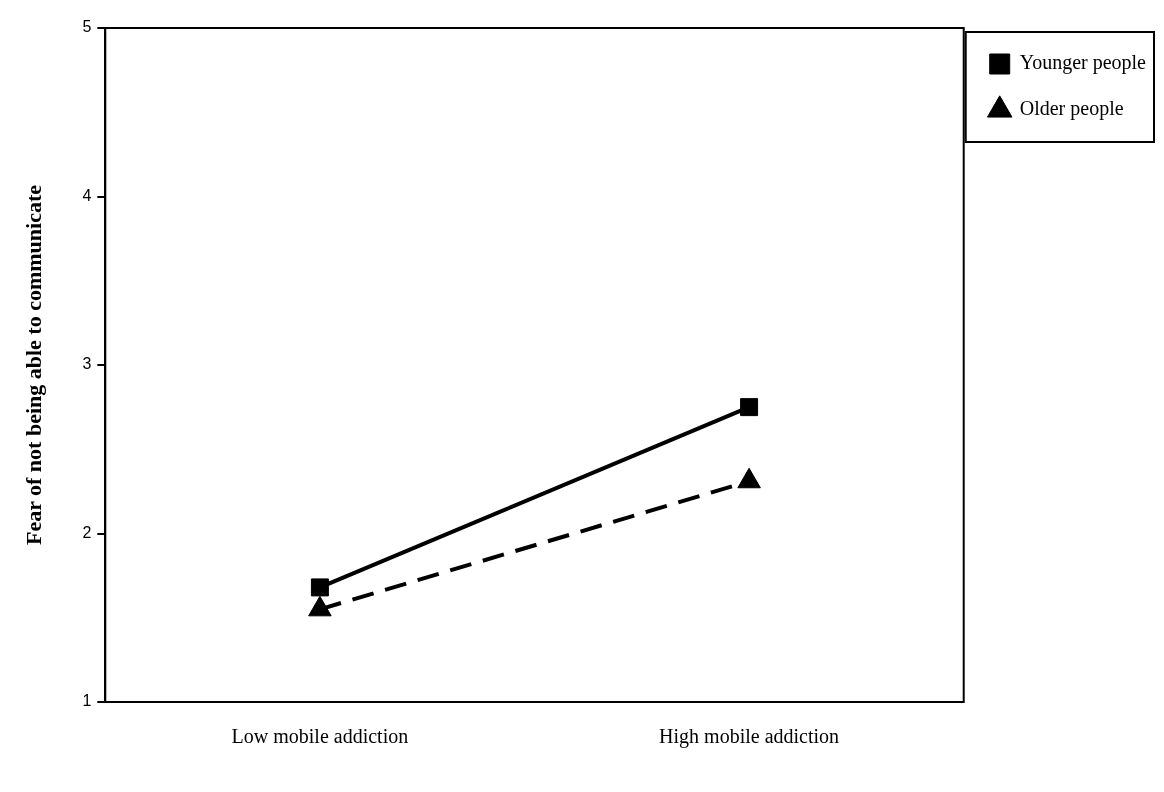 This screenshot has height=792, width=1164. Describe the element at coordinates (320, 736) in the screenshot. I see `x-tick-label: Low mobile addiction` at that location.